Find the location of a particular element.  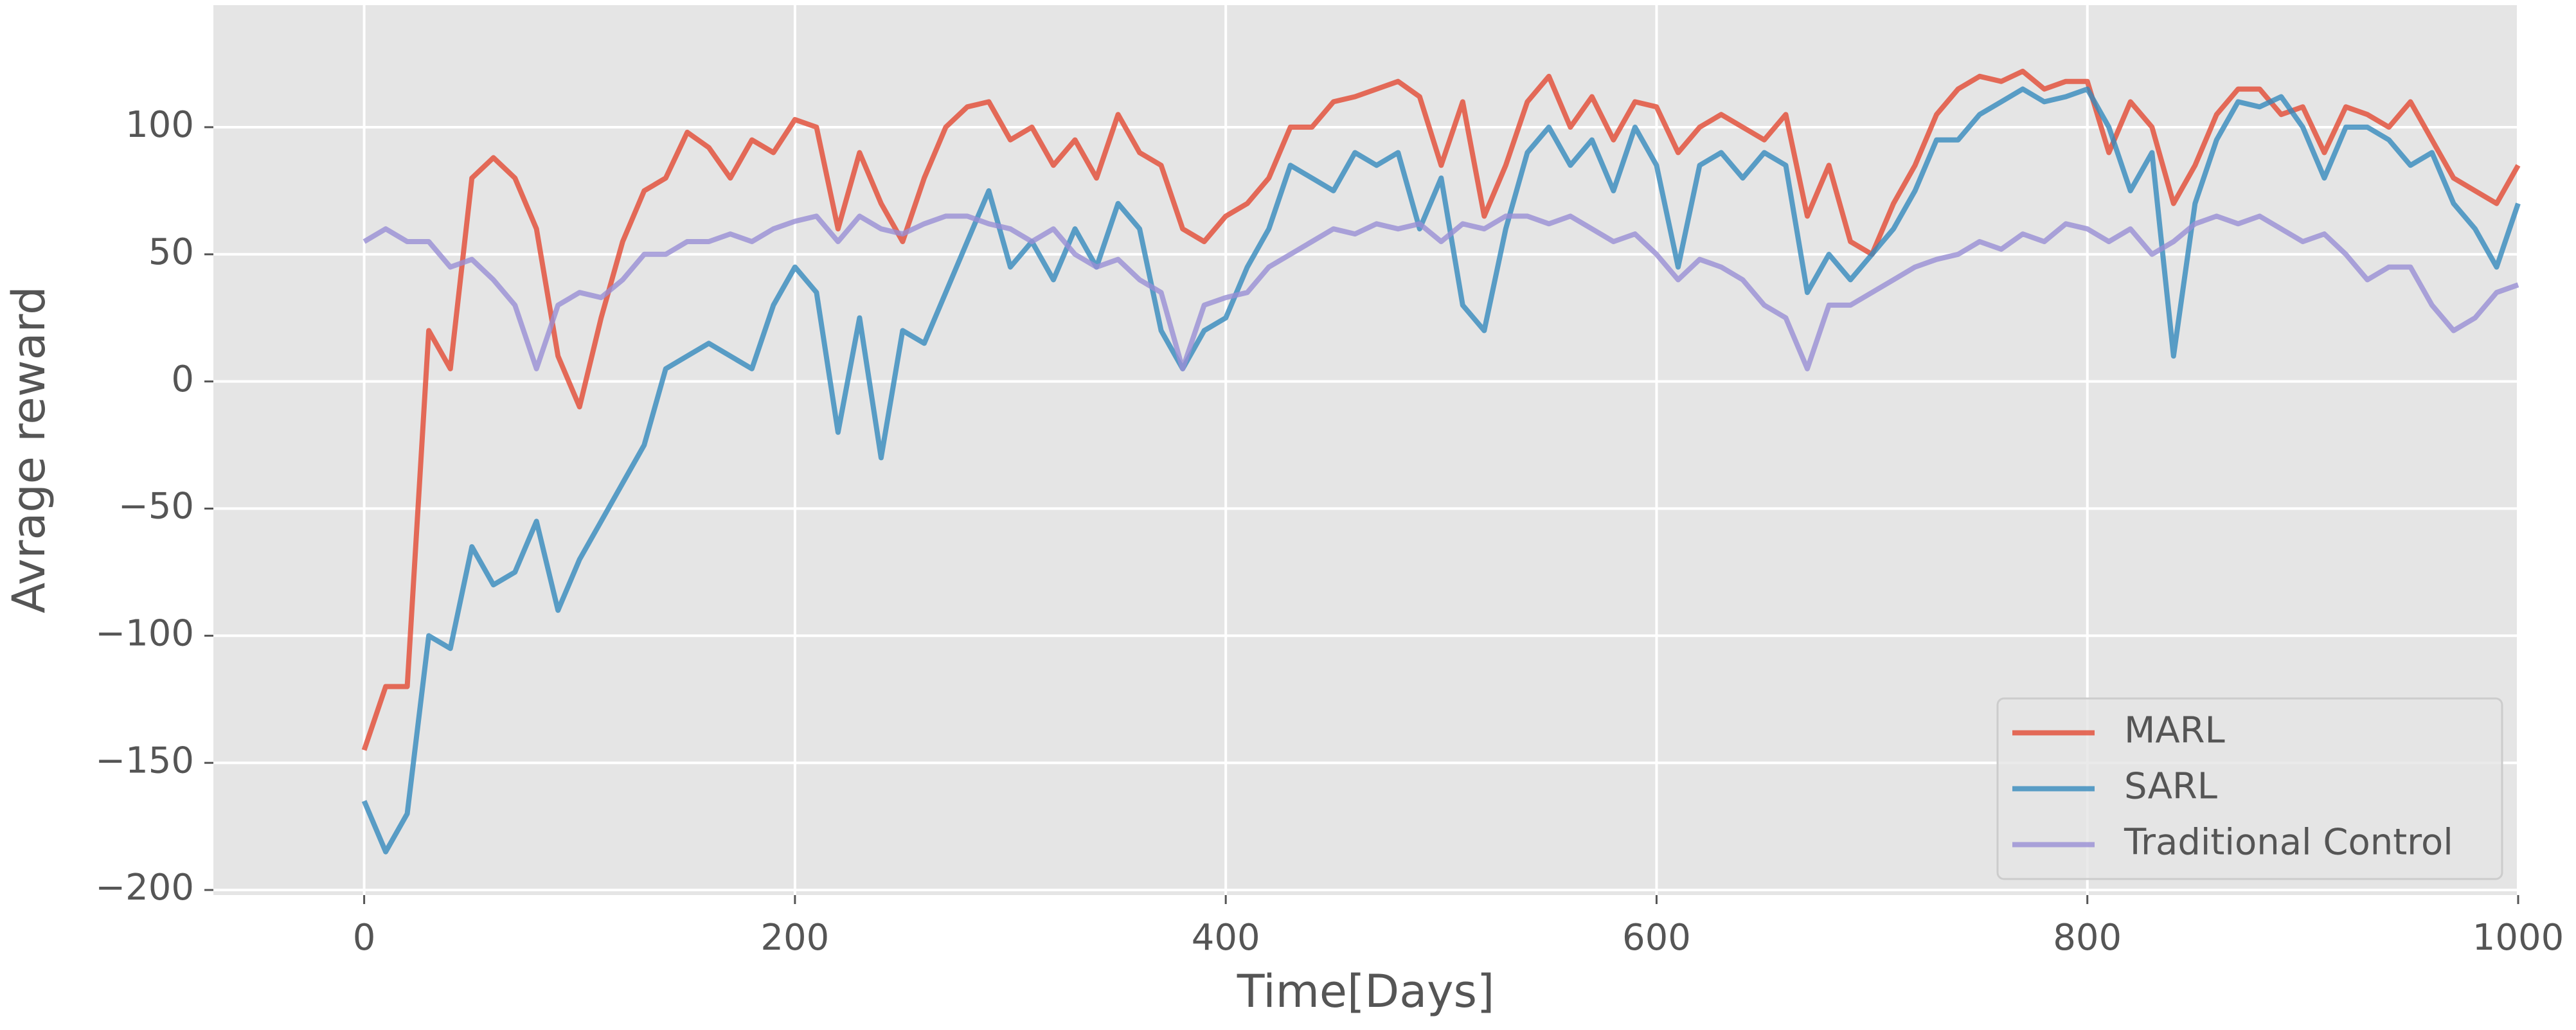

legend: MARL SARL Traditional Control is located at coordinates (2249, 788).